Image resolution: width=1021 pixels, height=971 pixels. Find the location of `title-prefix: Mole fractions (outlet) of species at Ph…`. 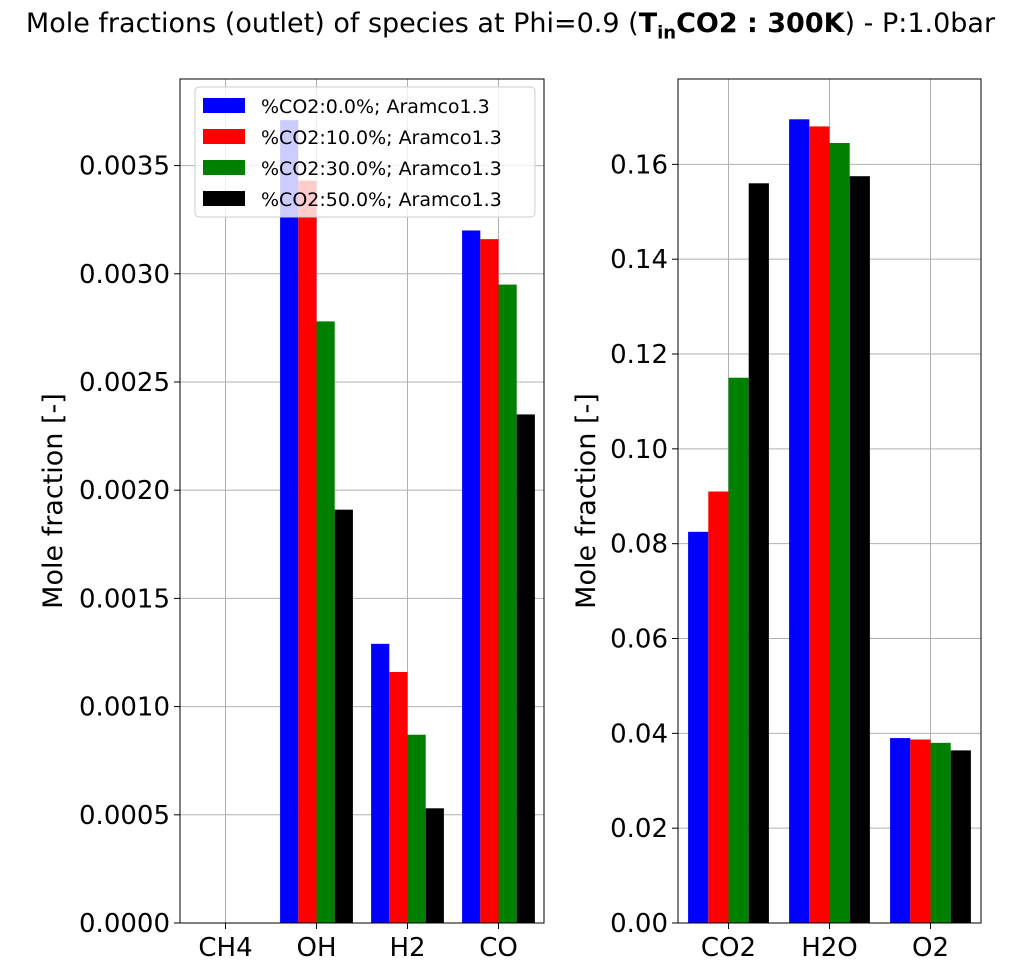

title-prefix: Mole fractions (outlet) of species at Ph… is located at coordinates (332, 23).